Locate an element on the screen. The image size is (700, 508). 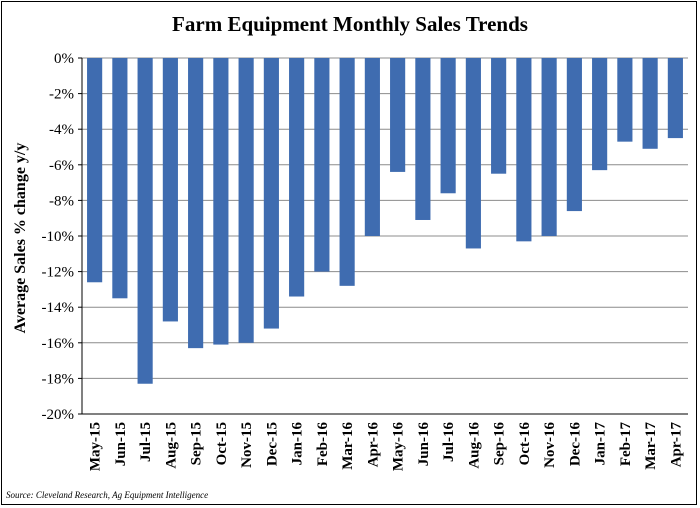
x-tick-label: May-15 is located at coordinates (96, 446).